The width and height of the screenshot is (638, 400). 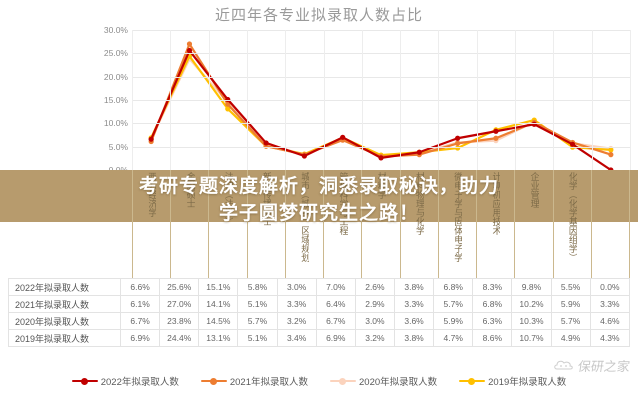 What do you see at coordinates (335, 304) in the screenshot?
I see `table-cell: 6.4%` at bounding box center [335, 304].